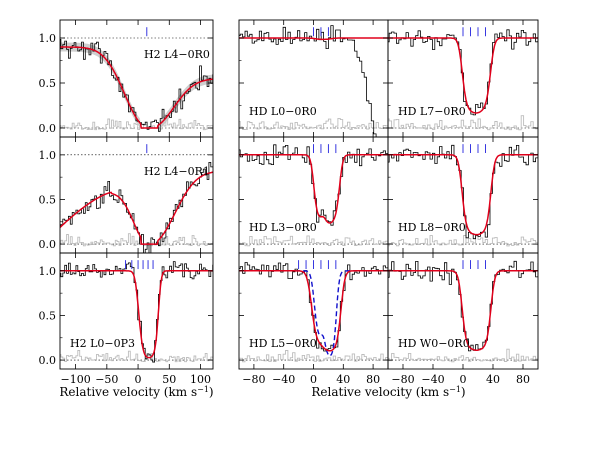  I want to click on panel-h2-l4-0r0: 0.0 0.5 1.0 H2 L4−0R0, so click(126, 78).